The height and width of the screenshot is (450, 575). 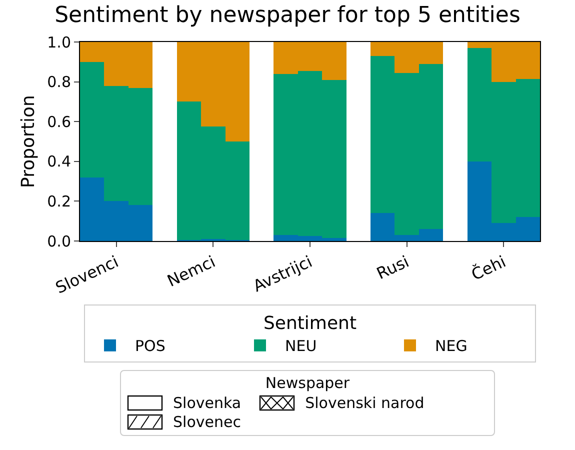 What do you see at coordinates (287, 15) in the screenshot?
I see `chart-title: Sentiment by newspaper for top 5 entities` at bounding box center [287, 15].